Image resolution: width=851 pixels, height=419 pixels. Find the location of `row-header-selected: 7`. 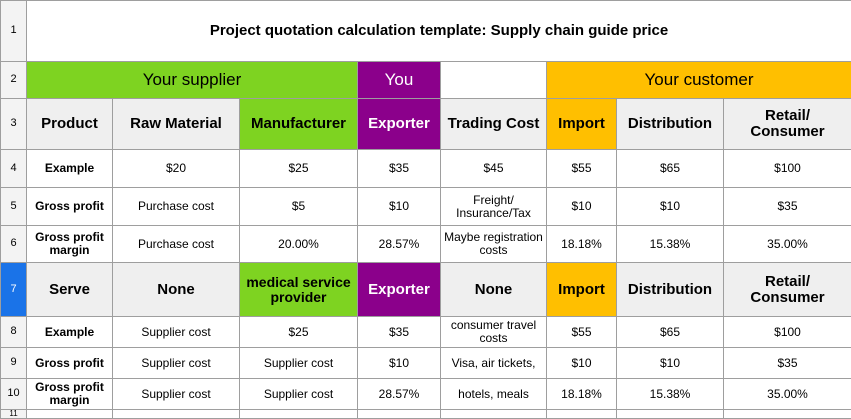

row-header-selected: 7 is located at coordinates (14, 290).